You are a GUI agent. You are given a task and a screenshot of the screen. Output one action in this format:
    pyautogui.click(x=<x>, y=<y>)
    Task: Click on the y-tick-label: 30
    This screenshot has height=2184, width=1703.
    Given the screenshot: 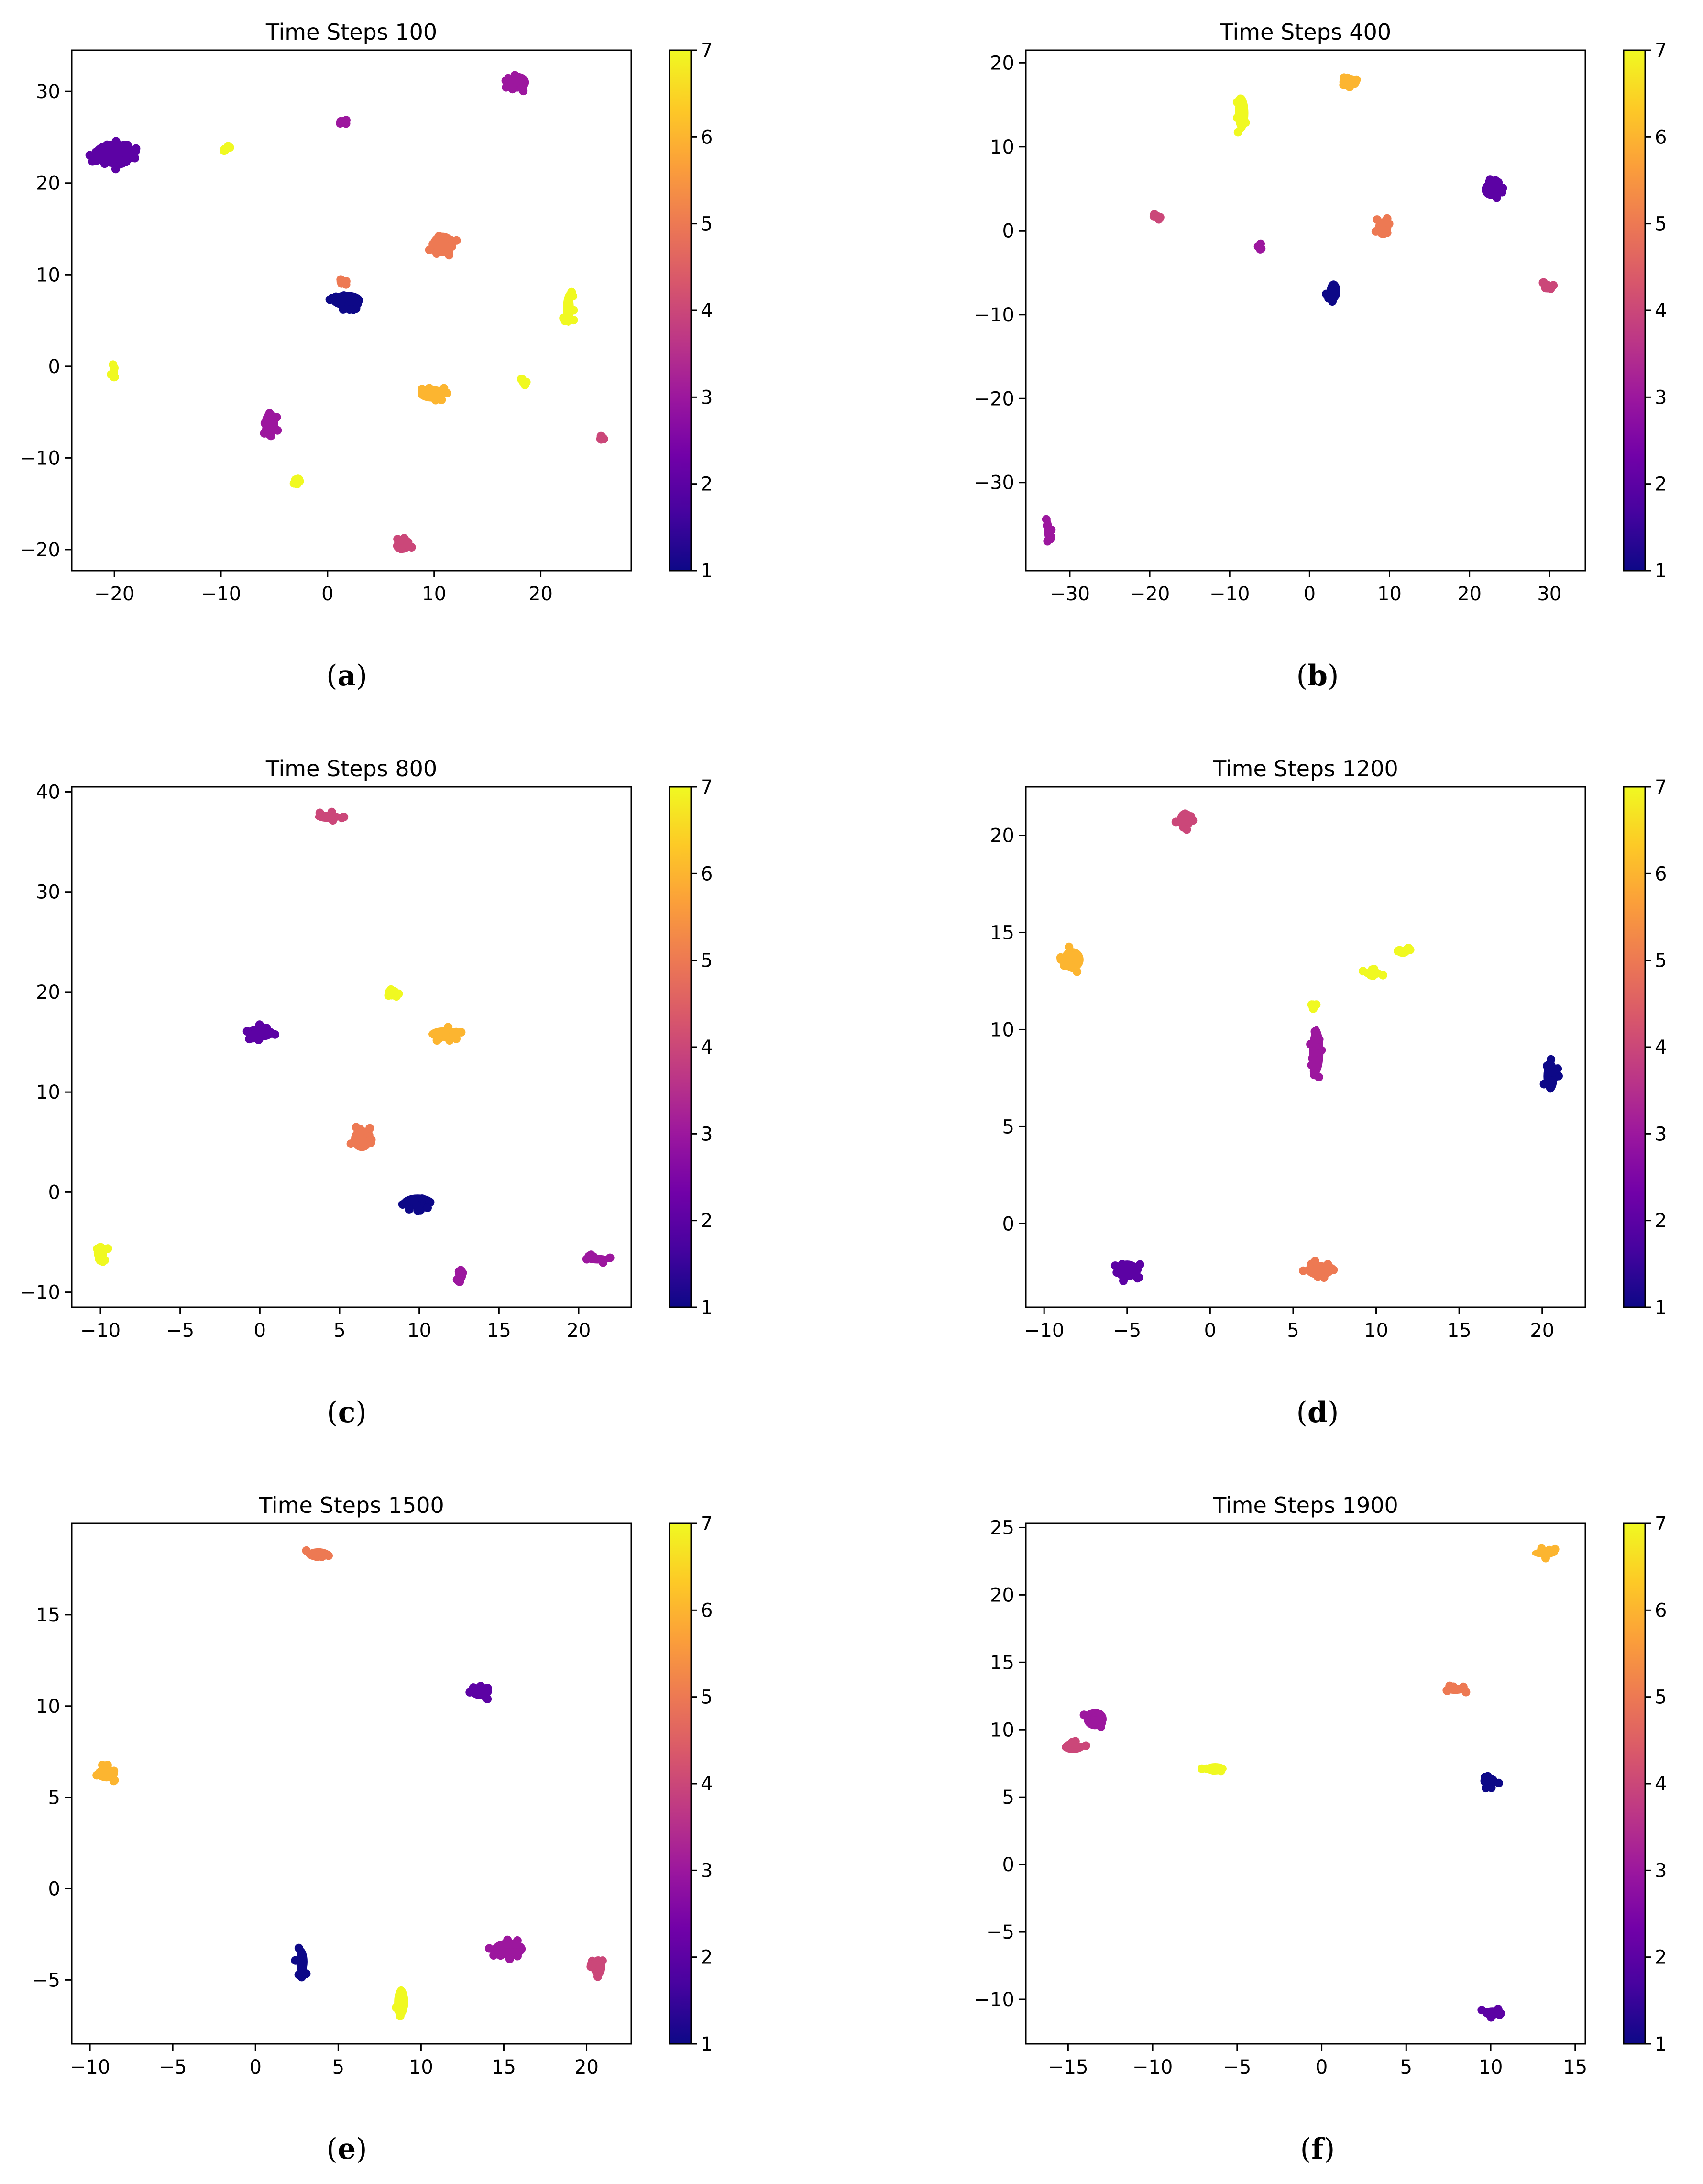 What is the action you would take?
    pyautogui.click(x=48, y=893)
    